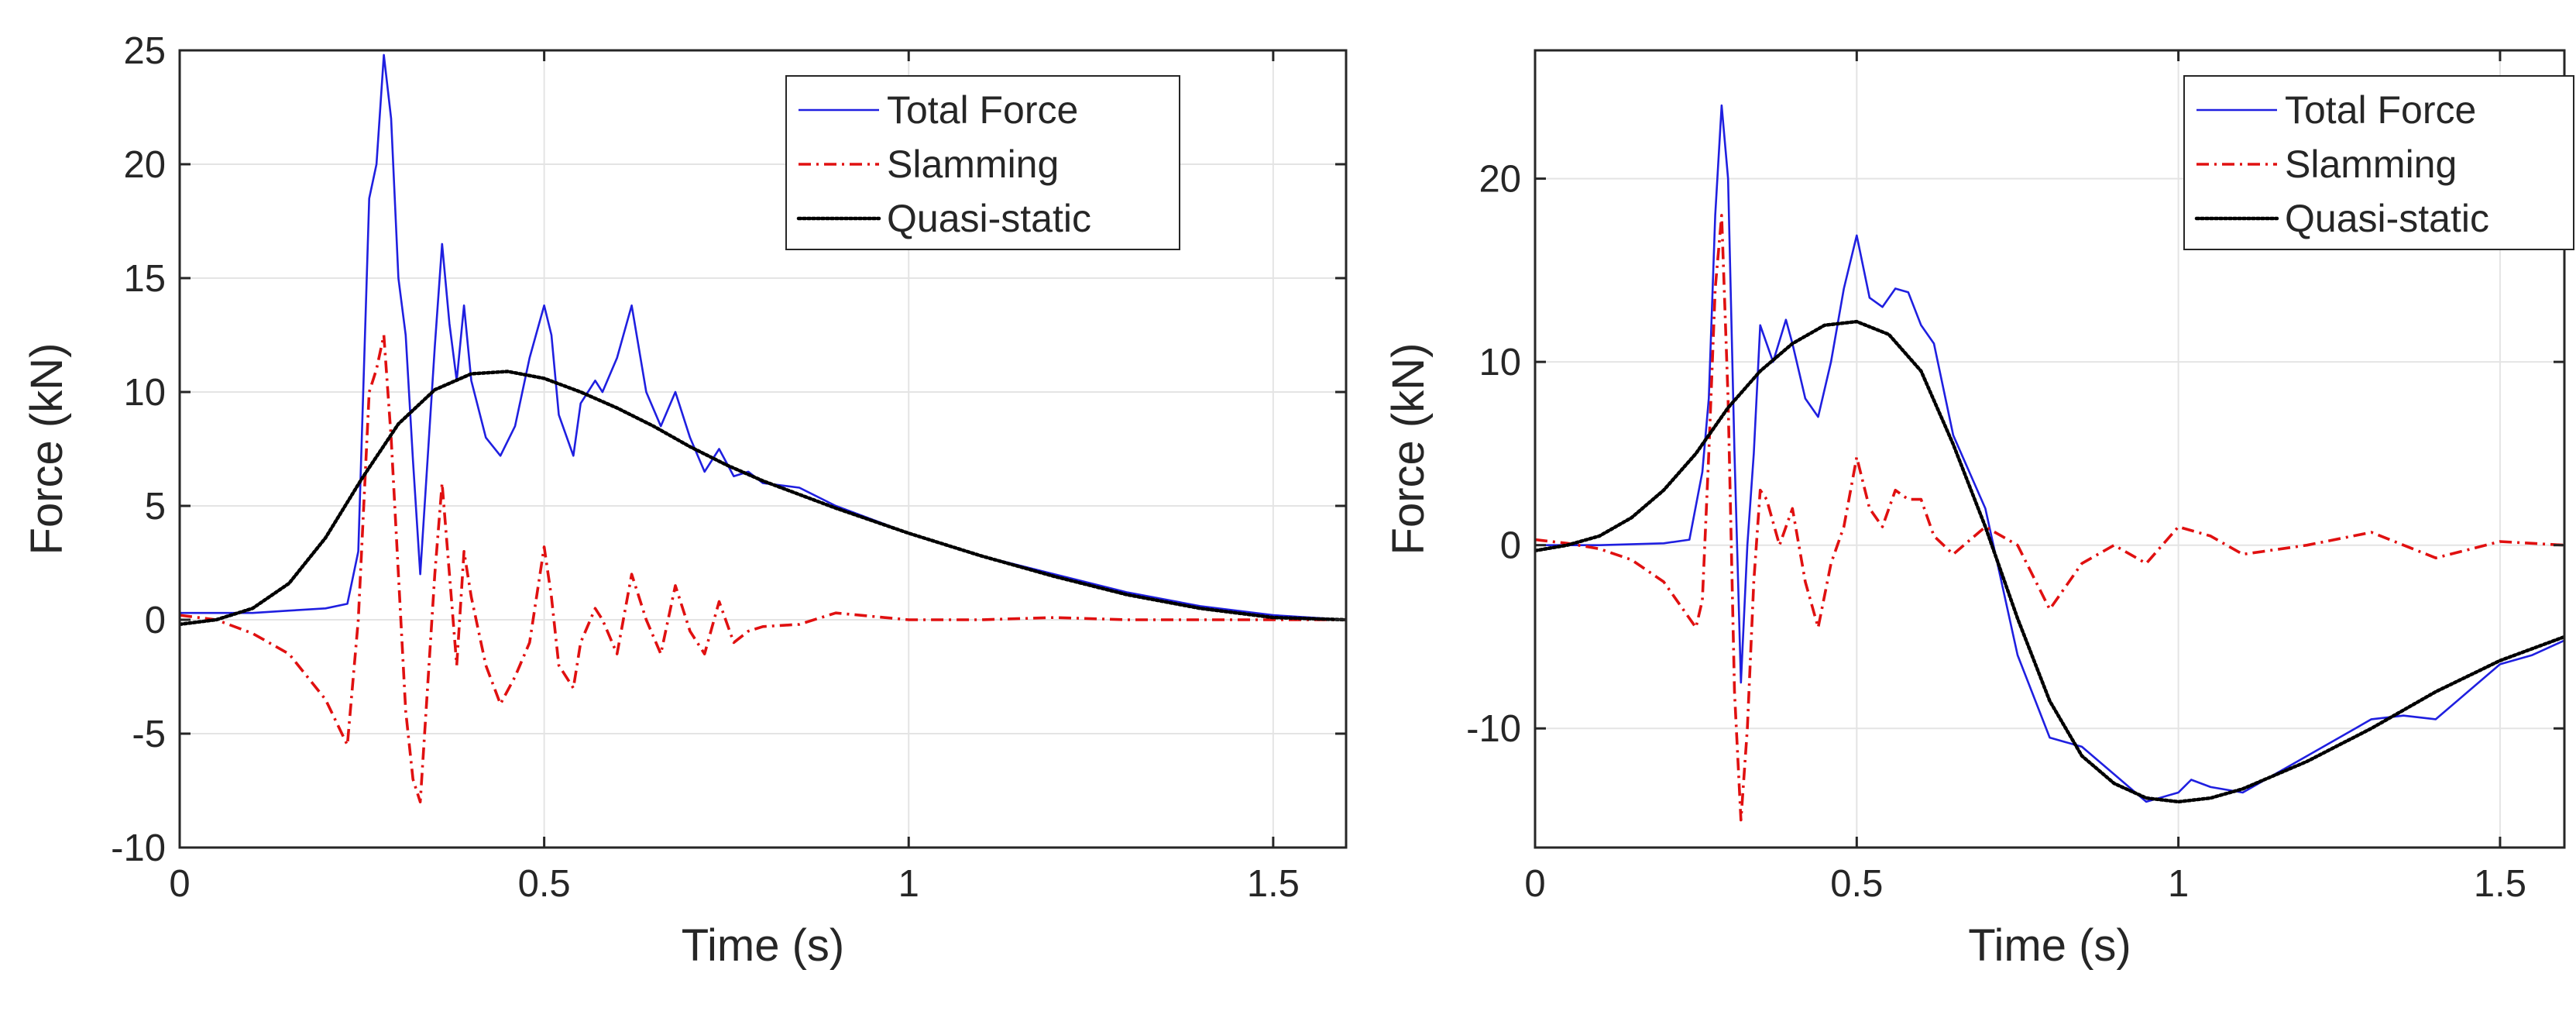 This screenshot has width=2576, height=1011. Describe the element at coordinates (155, 507) in the screenshot. I see `y-tick-label: 5` at that location.